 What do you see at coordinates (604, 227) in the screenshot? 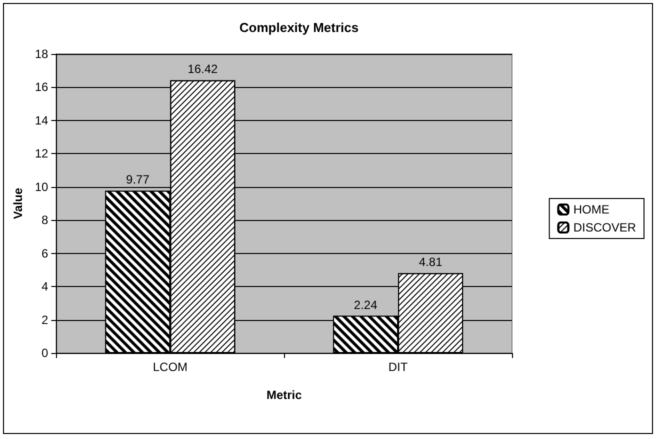
I see `legend-label: DISCOVER` at bounding box center [604, 227].